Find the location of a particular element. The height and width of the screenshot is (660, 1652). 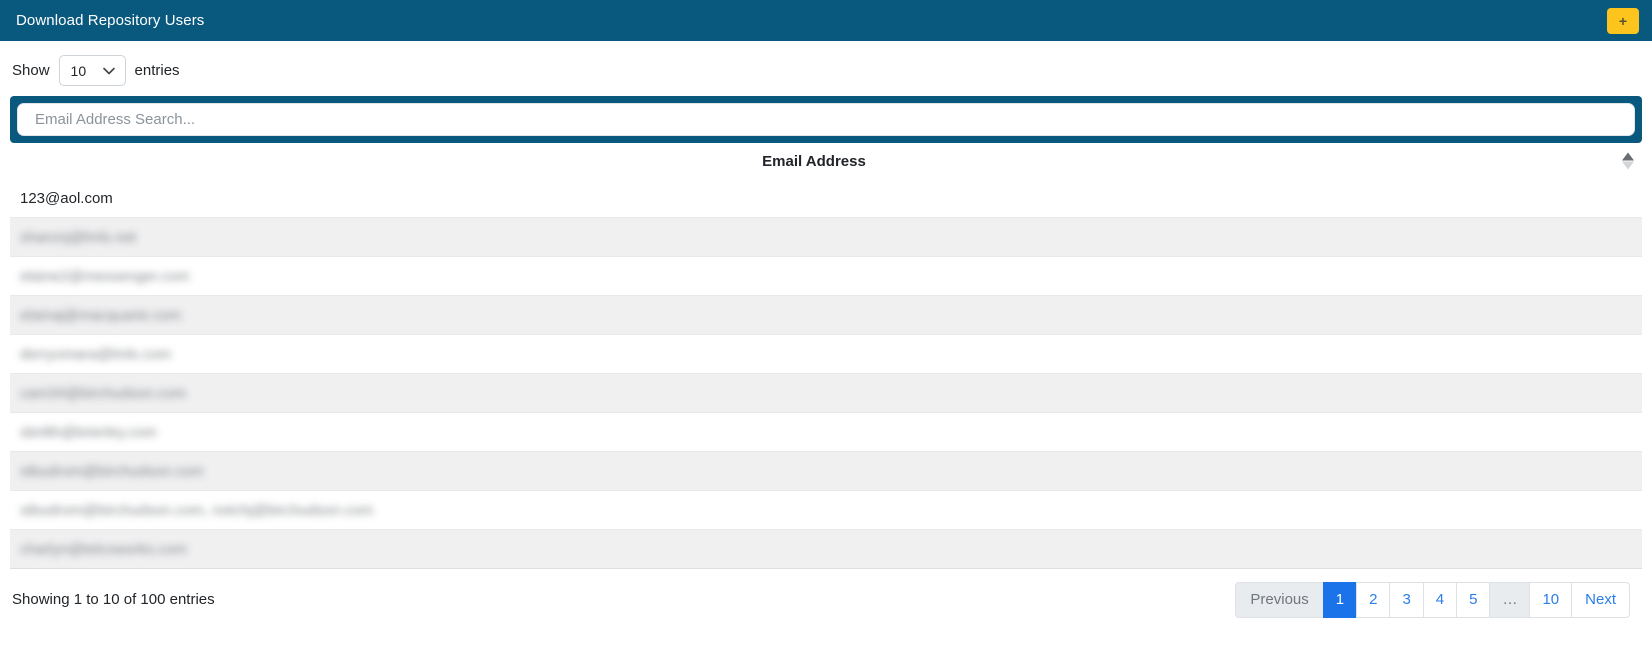

sort-icon is located at coordinates (1628, 161).